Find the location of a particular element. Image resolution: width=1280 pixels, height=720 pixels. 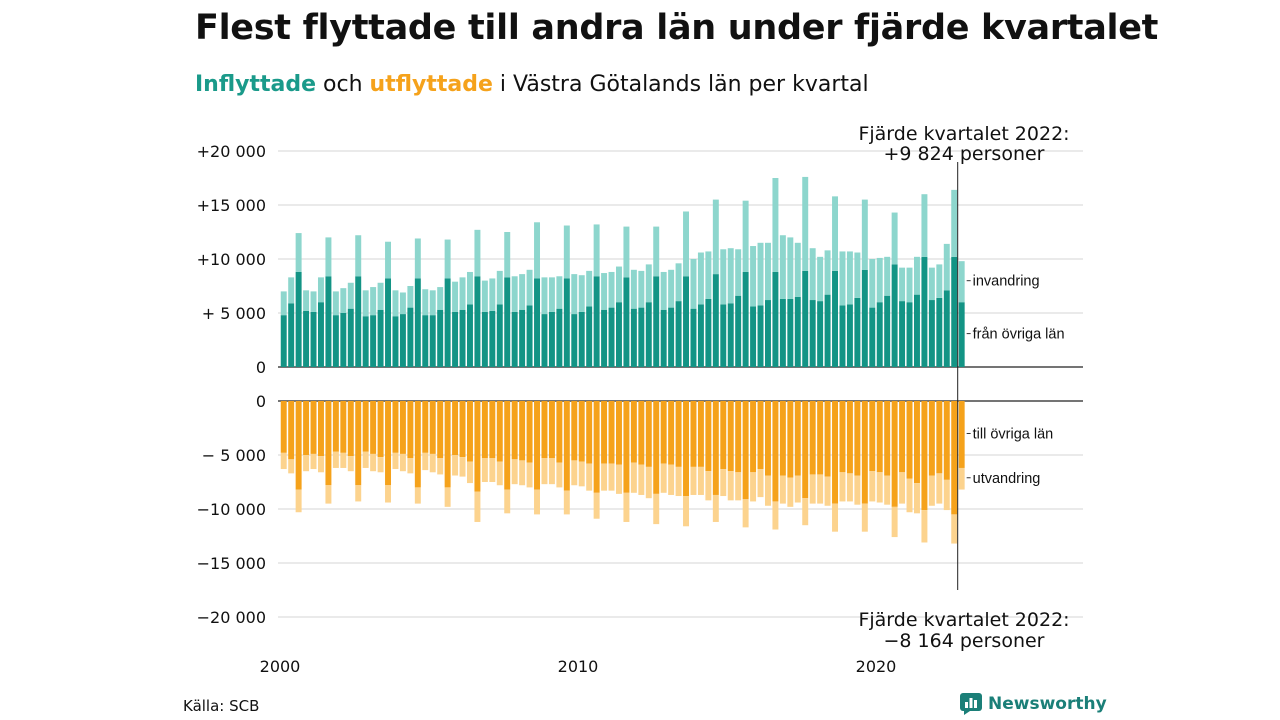

logo-text: Newsworthy is located at coordinates (1047, 704).